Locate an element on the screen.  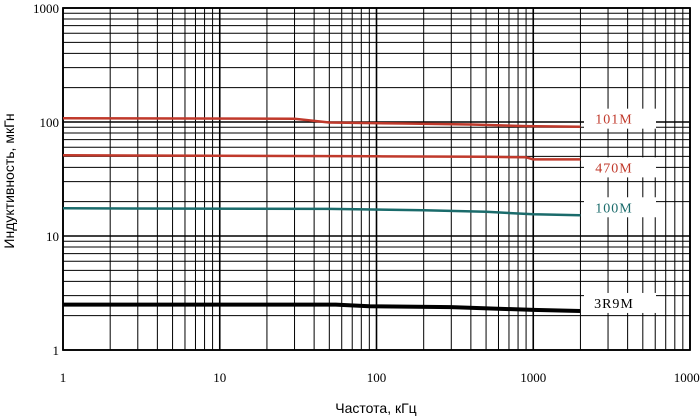
series-label: 101M is located at coordinates (613, 120).